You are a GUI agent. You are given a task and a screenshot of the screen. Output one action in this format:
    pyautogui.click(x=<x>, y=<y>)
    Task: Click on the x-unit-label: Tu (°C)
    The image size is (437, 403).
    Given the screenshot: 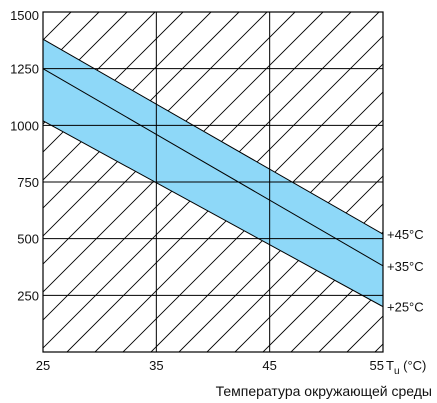 What is the action you would take?
    pyautogui.click(x=406, y=367)
    